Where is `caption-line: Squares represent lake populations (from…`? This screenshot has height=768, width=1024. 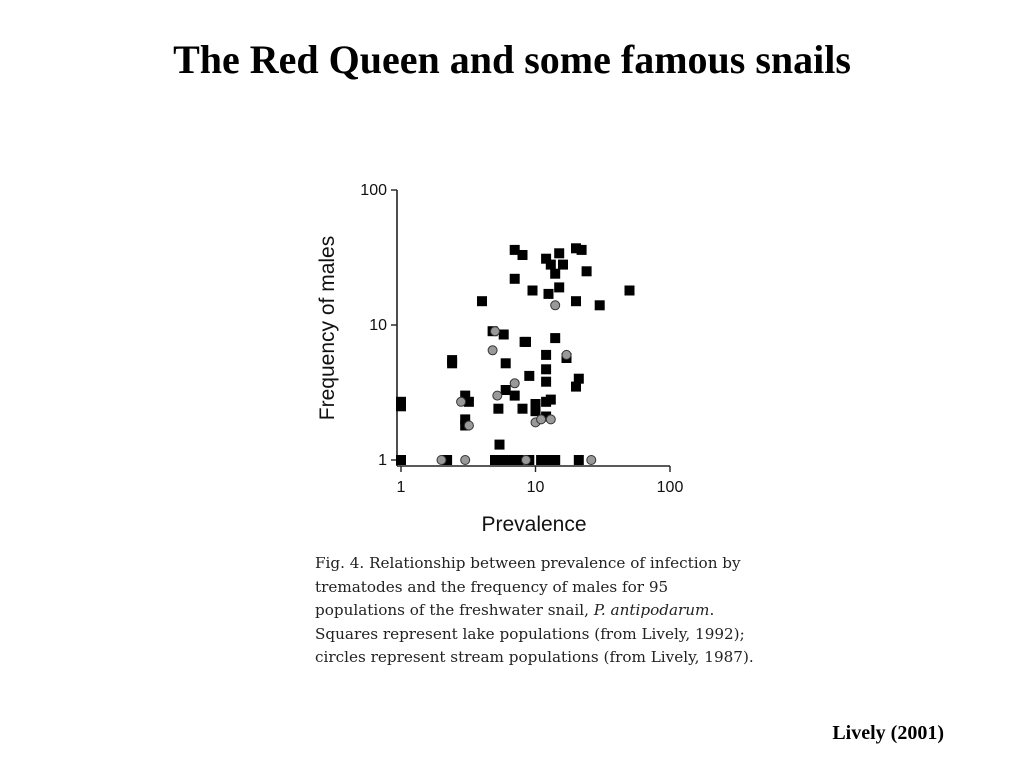
caption-line: Squares represent lake populations (from… is located at coordinates (530, 633).